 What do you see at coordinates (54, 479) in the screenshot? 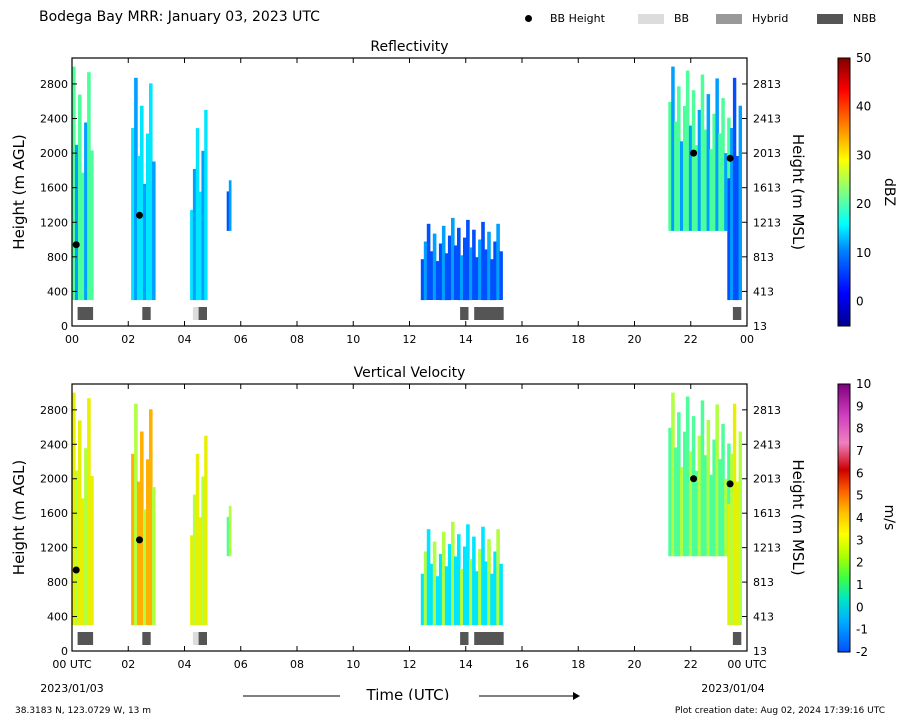
I see `y-tick-label: 2000` at bounding box center [54, 479].